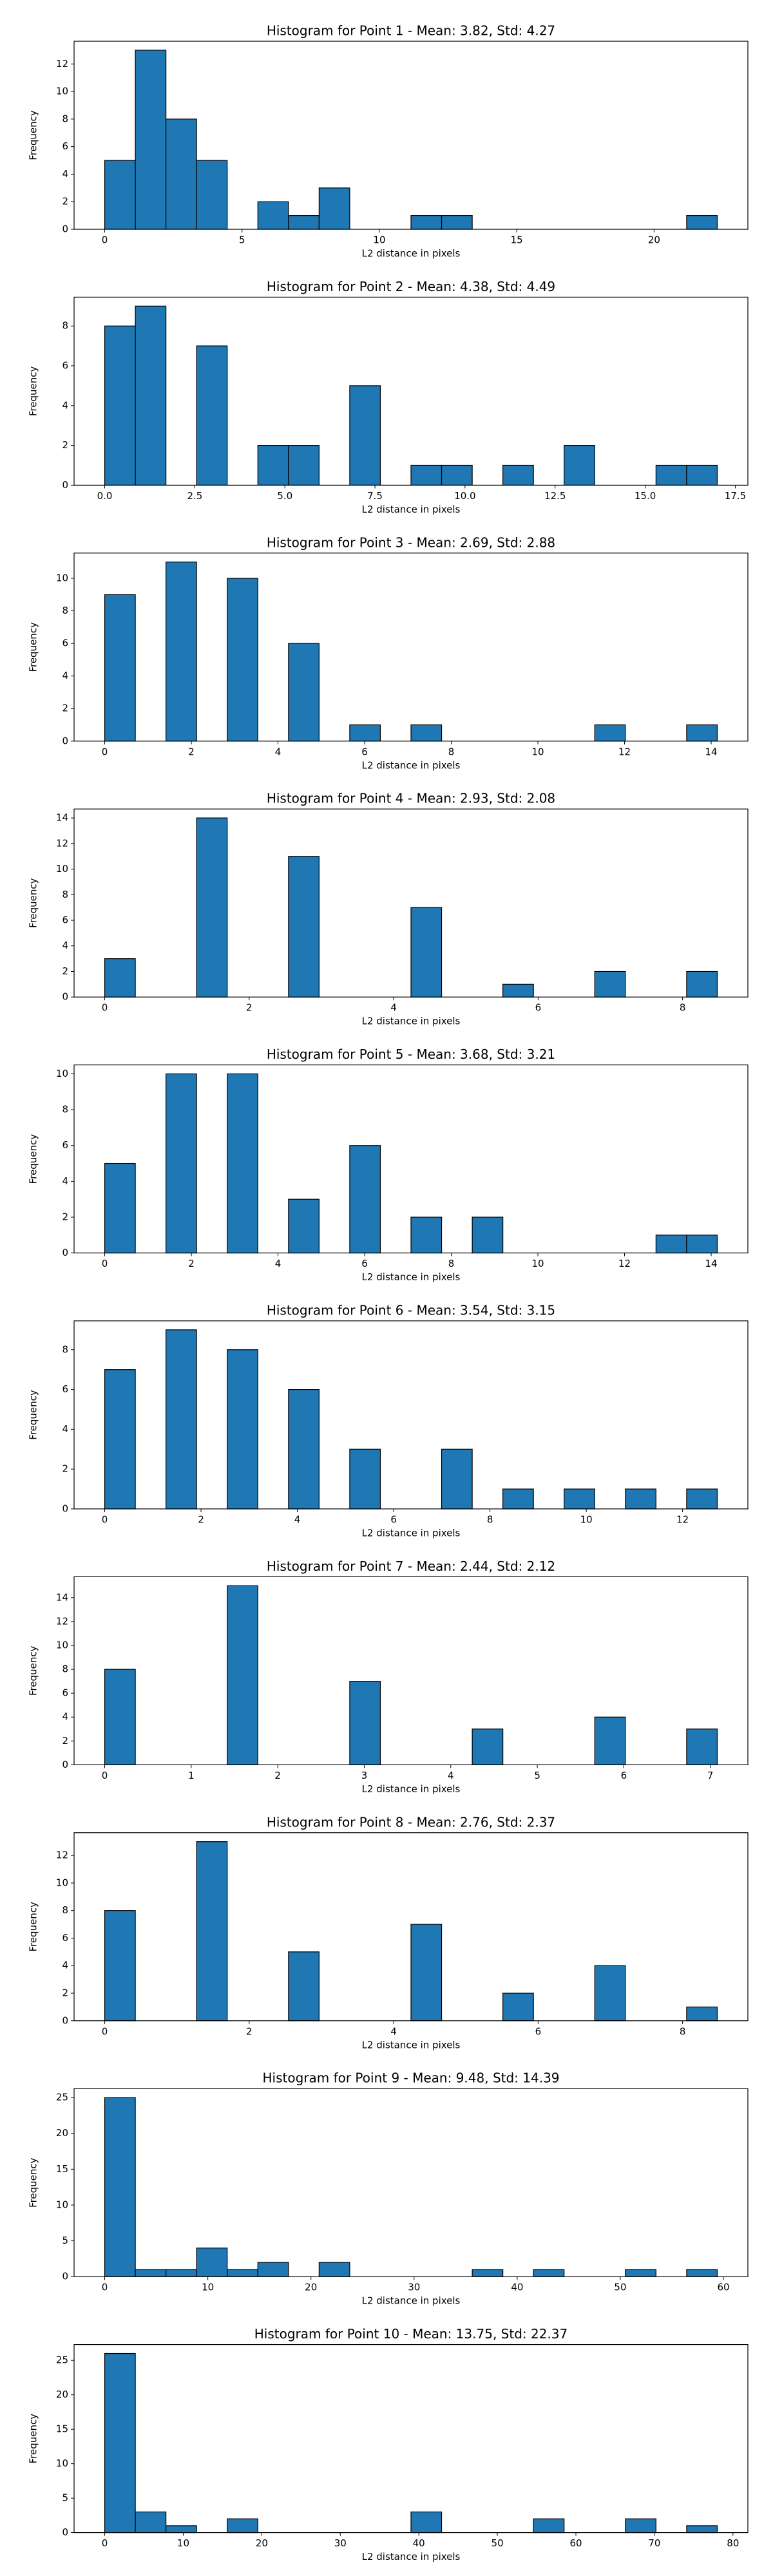 The height and width of the screenshot is (2576, 773). I want to click on x-tick-label: 10.0, so click(465, 496).